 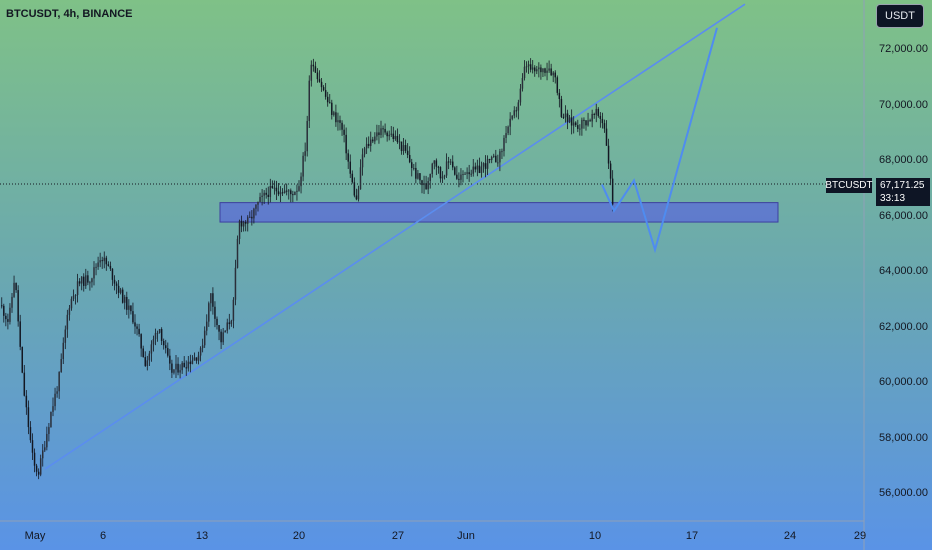 What do you see at coordinates (903, 192) in the screenshot?
I see `last-price-tag: 67,171.25 33:13` at bounding box center [903, 192].